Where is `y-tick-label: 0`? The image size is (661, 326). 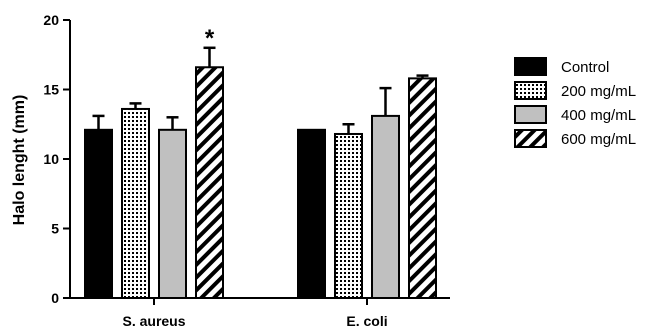
y-tick-label: 0 is located at coordinates (55, 298).